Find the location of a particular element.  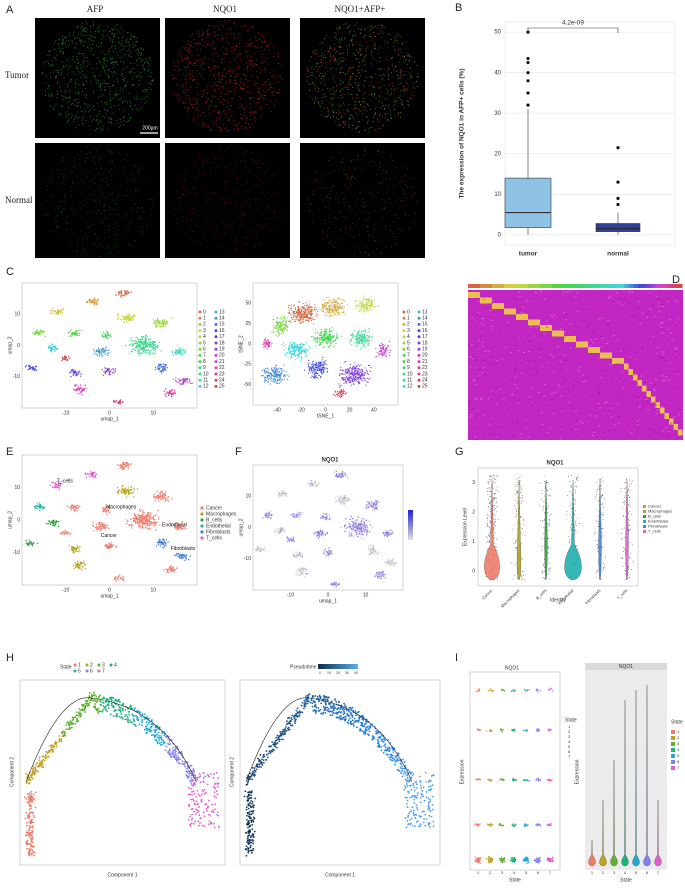

significance-bracket is located at coordinates (573, 30).